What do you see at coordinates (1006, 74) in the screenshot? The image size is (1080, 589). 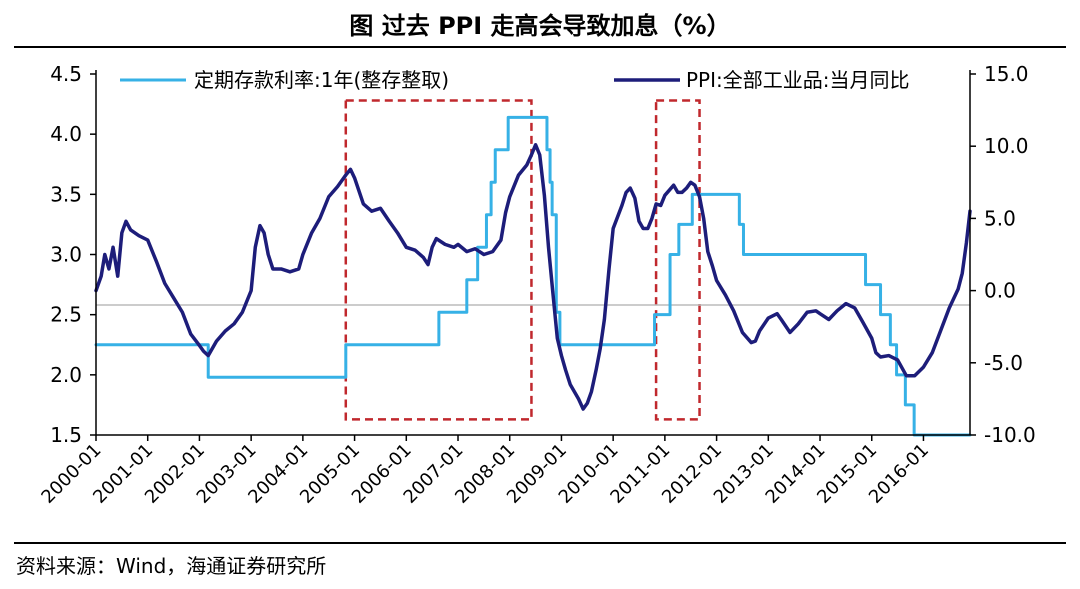 I see `y-right-tick-label: 15.0` at bounding box center [1006, 74].